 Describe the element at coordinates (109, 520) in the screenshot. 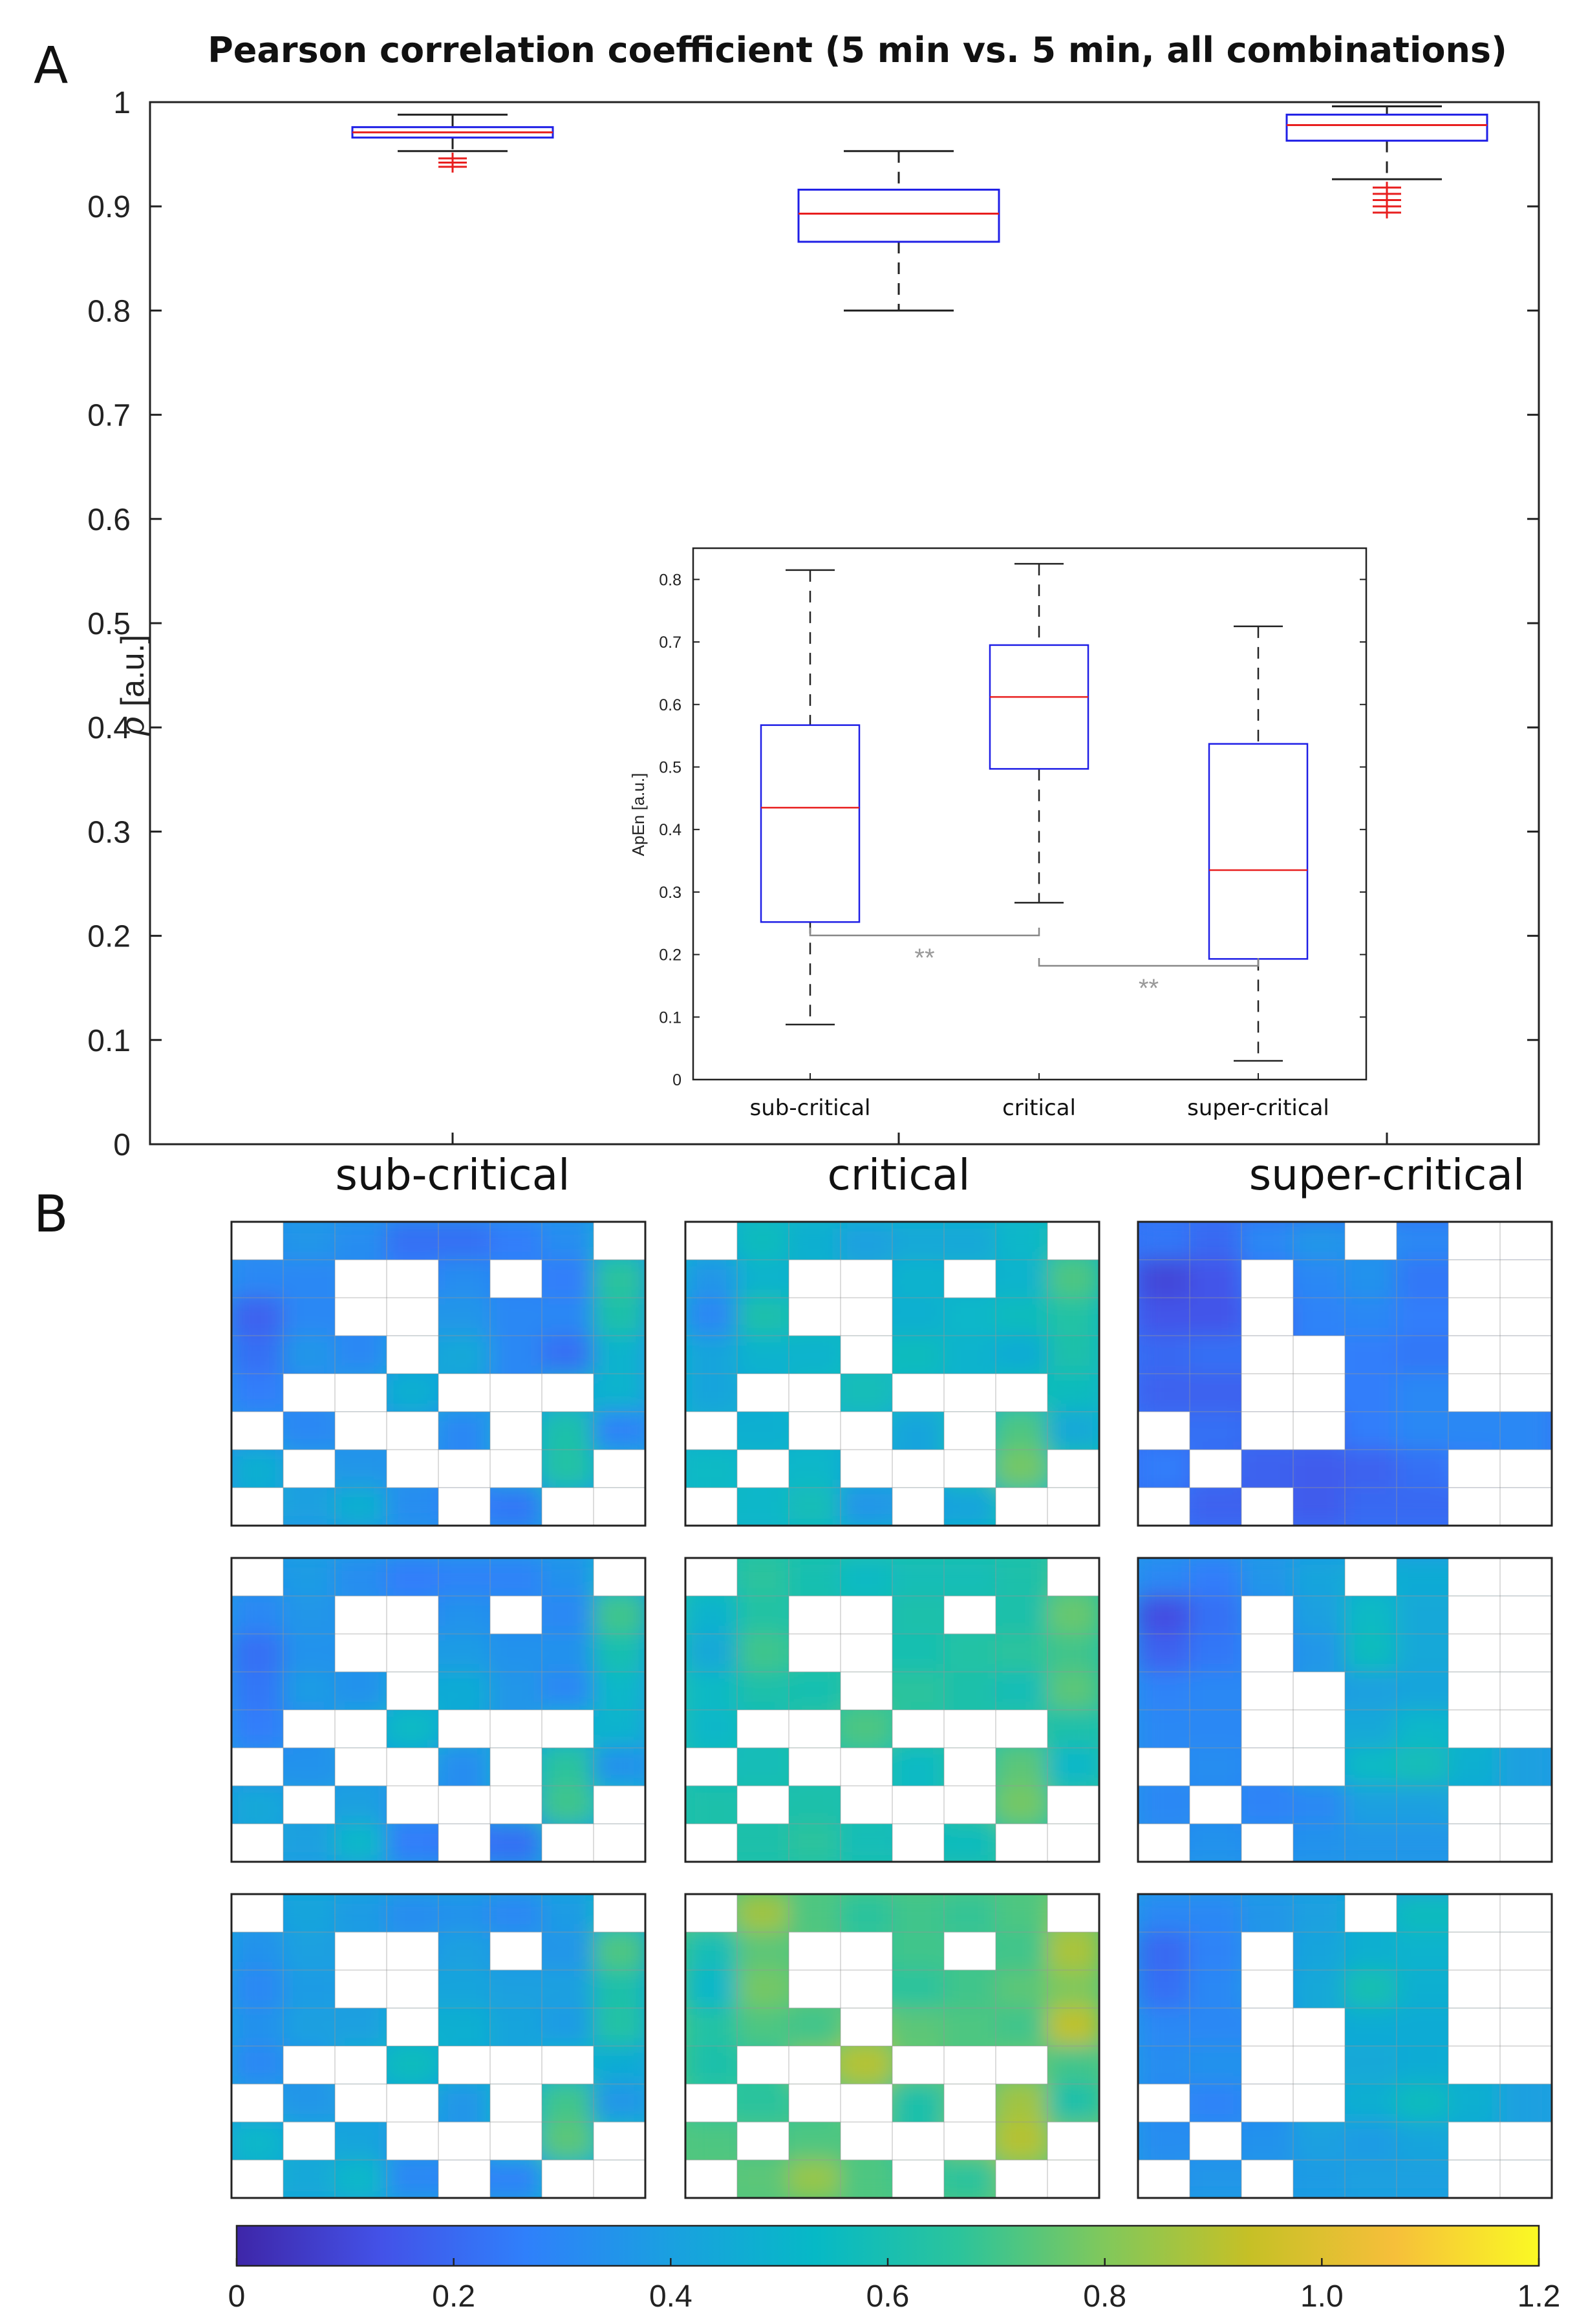

I see `chart-a-ytick-label: 0.6` at that location.